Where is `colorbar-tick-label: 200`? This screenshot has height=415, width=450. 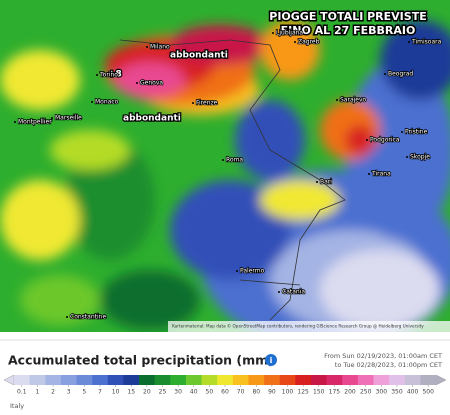
colorbar-tick-label: 200 is located at coordinates (350, 392).